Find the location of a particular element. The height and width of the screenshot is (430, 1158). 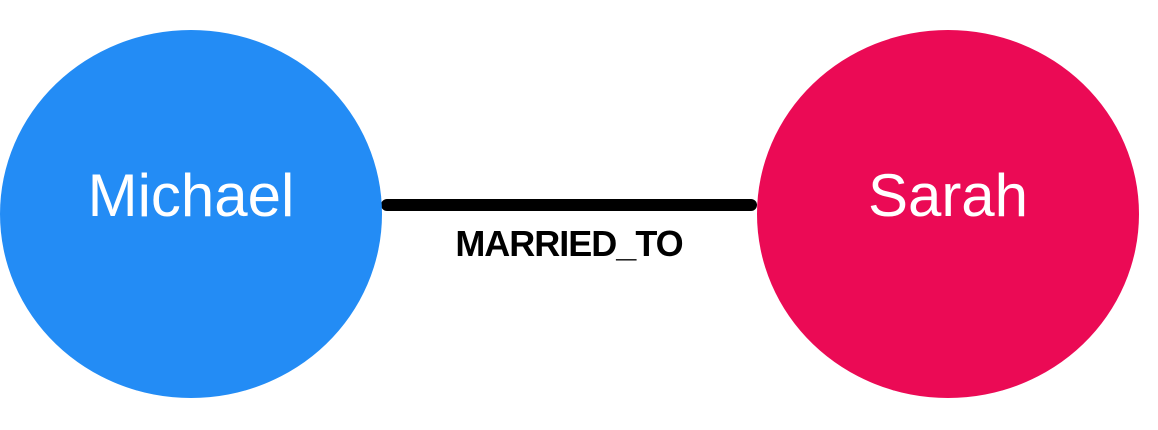

edge-label: MARRIED_TO is located at coordinates (569, 243).